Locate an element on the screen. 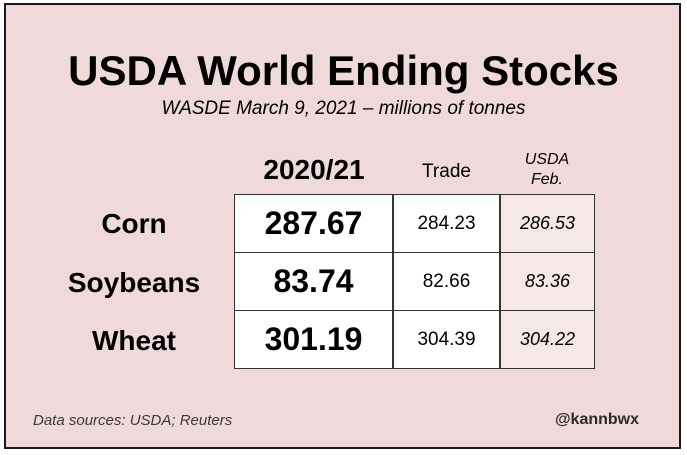 This screenshot has height=455, width=687. cell-wheat-trade: 304.39 is located at coordinates (446, 339).